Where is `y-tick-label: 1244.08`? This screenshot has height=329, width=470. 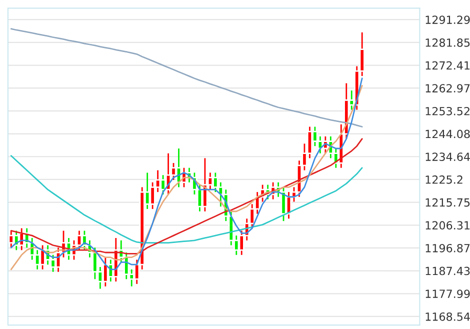
y-tick-label: 1244.08 is located at coordinates (448, 134).